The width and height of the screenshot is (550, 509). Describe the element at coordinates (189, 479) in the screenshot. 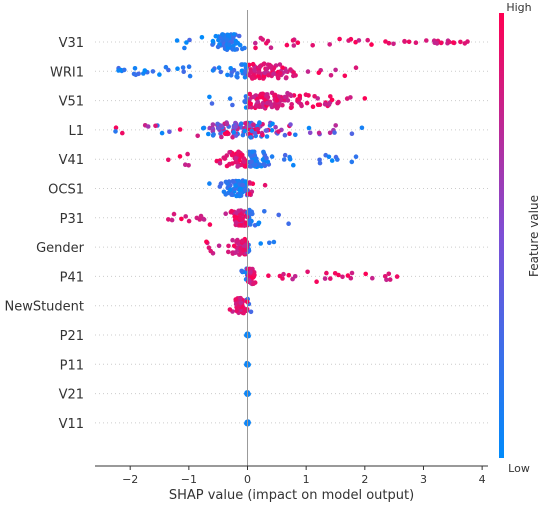

I see `x-tick-label: −1` at that location.